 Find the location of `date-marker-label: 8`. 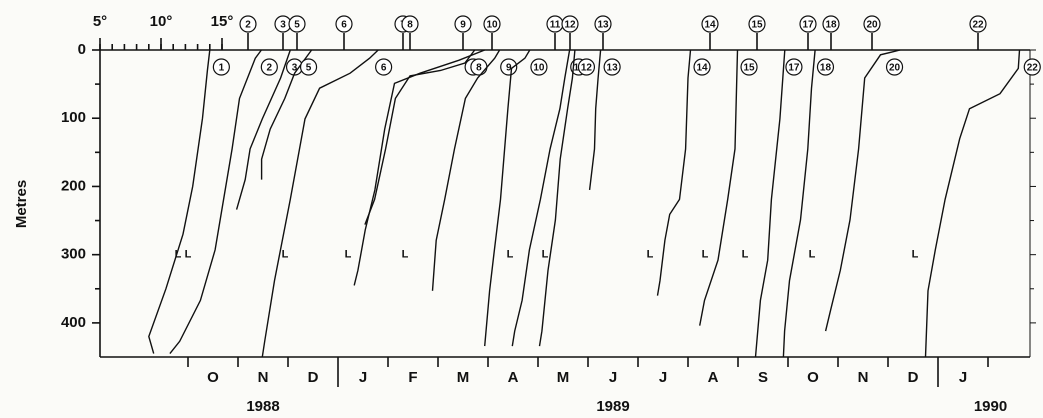

date-marker-label: 8 is located at coordinates (410, 25).